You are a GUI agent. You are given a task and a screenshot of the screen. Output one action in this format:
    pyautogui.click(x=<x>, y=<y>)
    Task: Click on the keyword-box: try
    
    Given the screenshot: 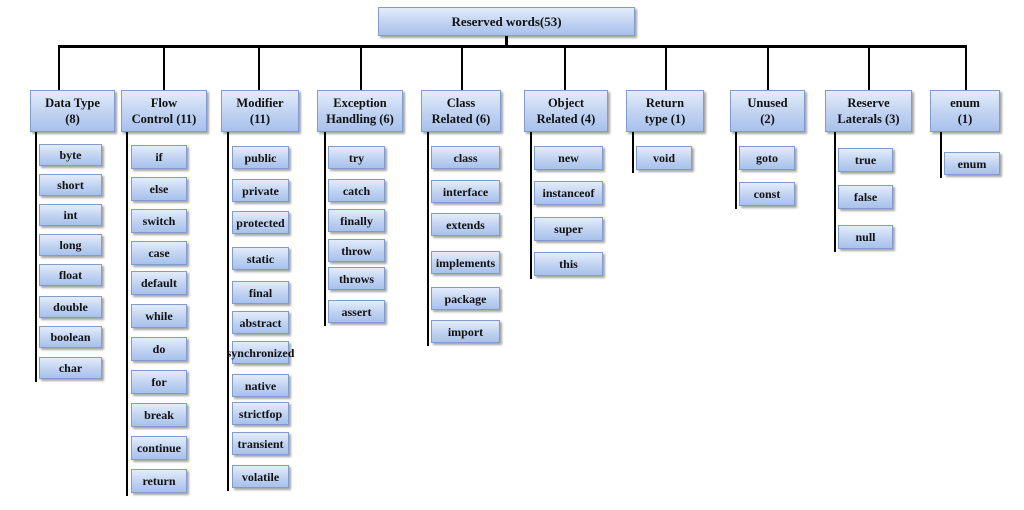 What is the action you would take?
    pyautogui.click(x=356, y=157)
    